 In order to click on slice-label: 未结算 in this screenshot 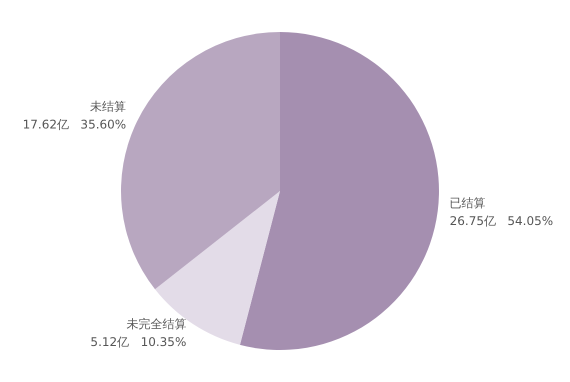, I will do `click(108, 106)`.